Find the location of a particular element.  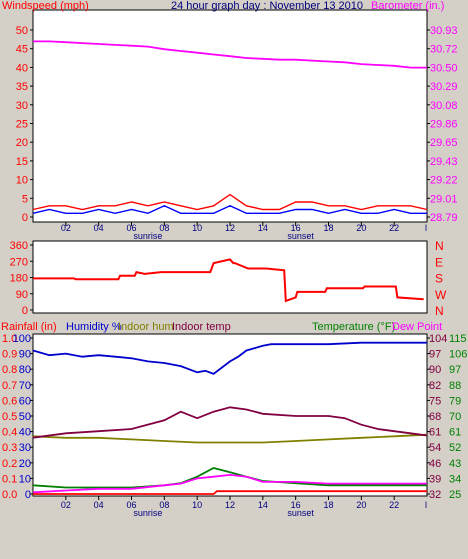

wind-left-tick-label: 25 is located at coordinates (22, 125).